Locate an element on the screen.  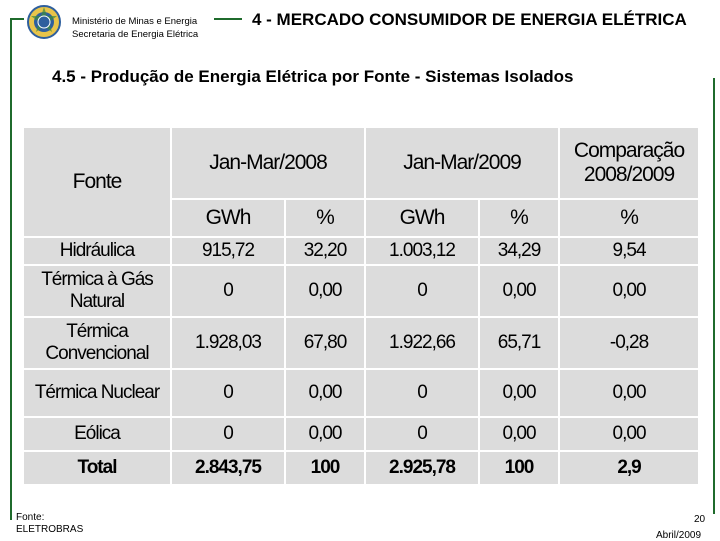
table-row: Térmica Nuclear 0 0,00 0 0,00 0,00 is located at coordinates (361, 393).